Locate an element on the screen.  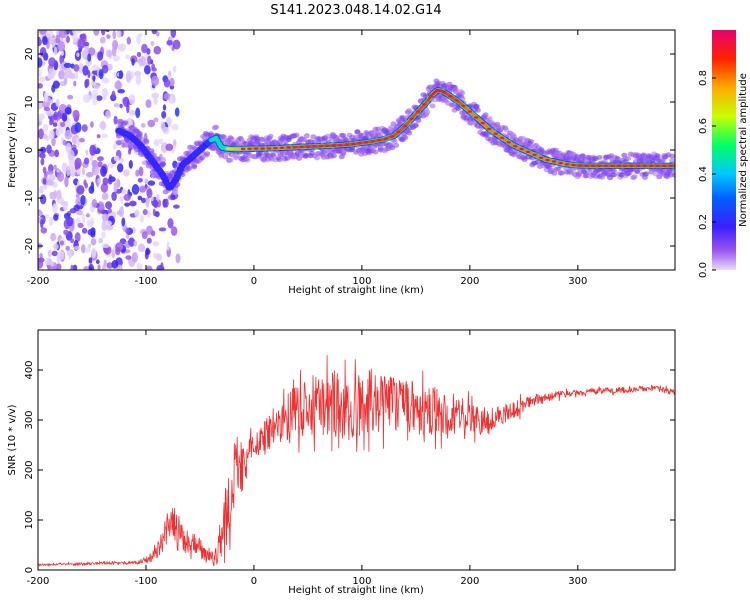
snr-y-tick-label: 400 is located at coordinates (29, 369).